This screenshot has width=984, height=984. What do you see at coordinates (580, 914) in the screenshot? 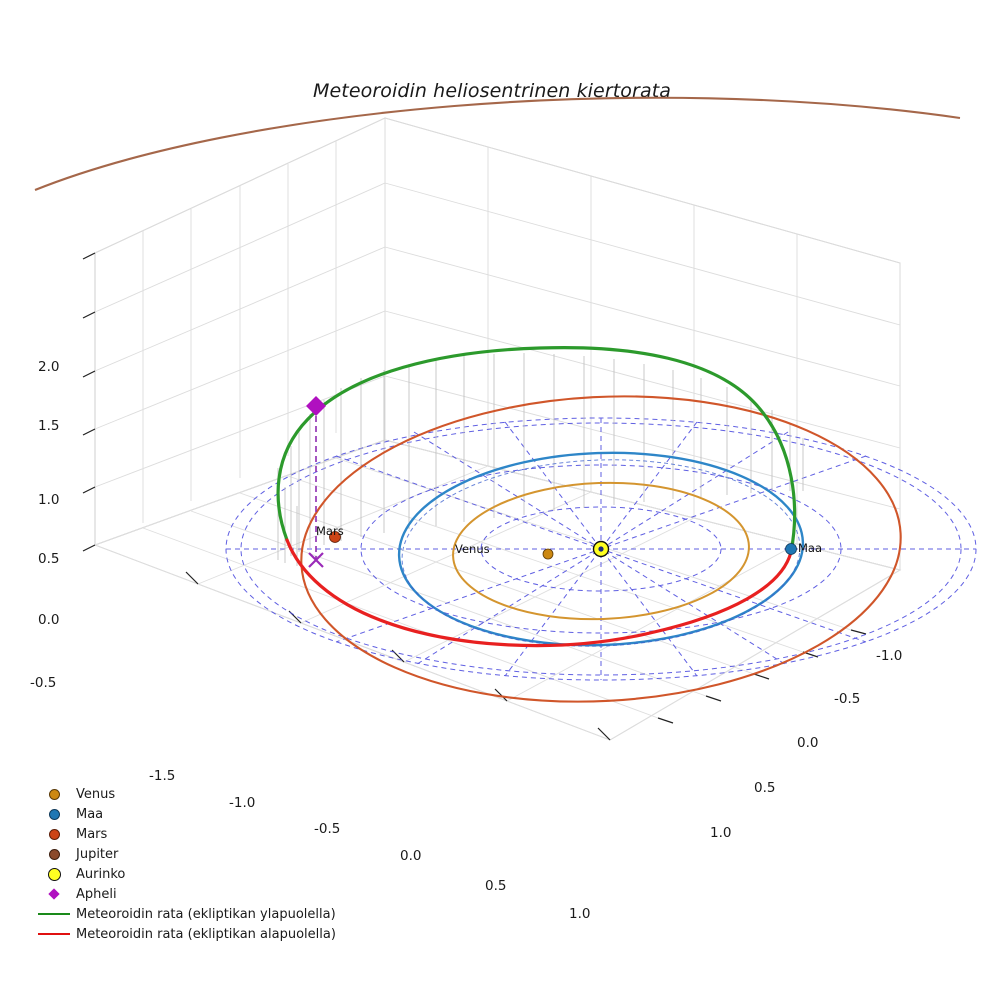
I see `x-tick-1.0: 1.0` at bounding box center [580, 914].